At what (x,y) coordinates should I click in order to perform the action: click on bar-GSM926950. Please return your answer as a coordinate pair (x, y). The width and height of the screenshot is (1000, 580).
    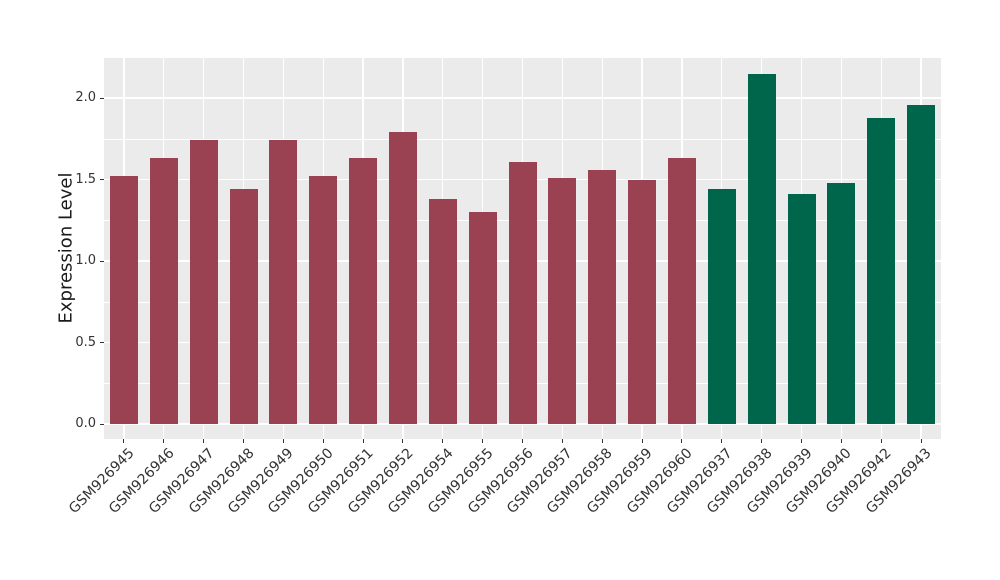
    Looking at the image, I should click on (323, 300).